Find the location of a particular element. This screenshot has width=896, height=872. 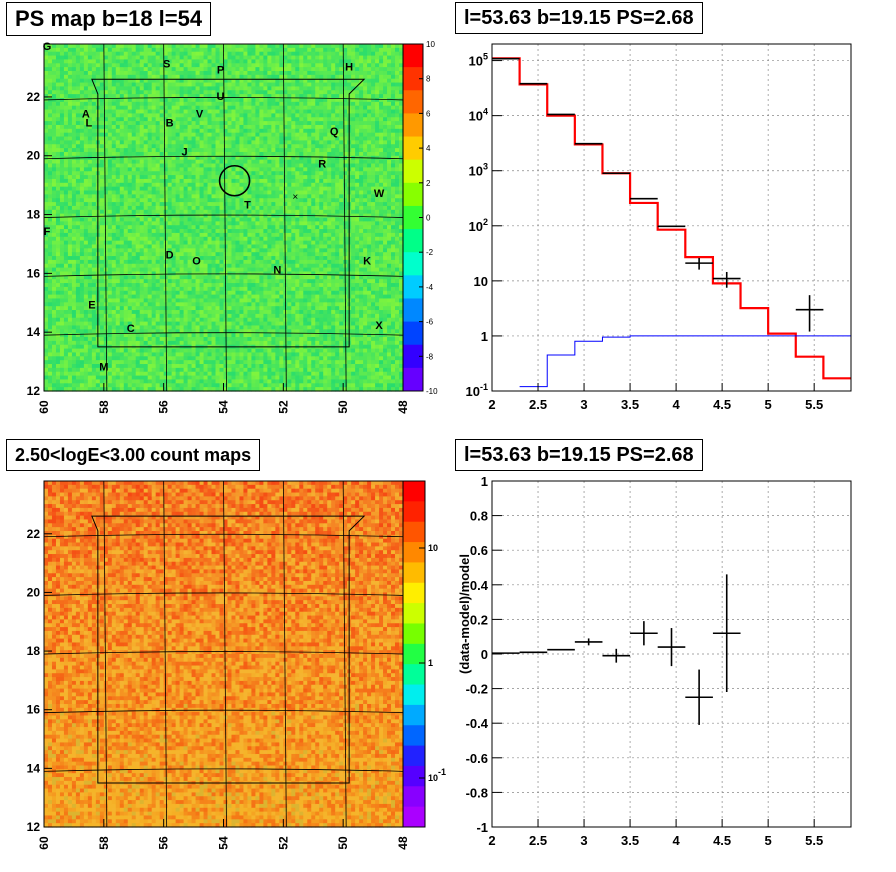

y-tick-label: 0.4 is located at coordinates (479, 585).